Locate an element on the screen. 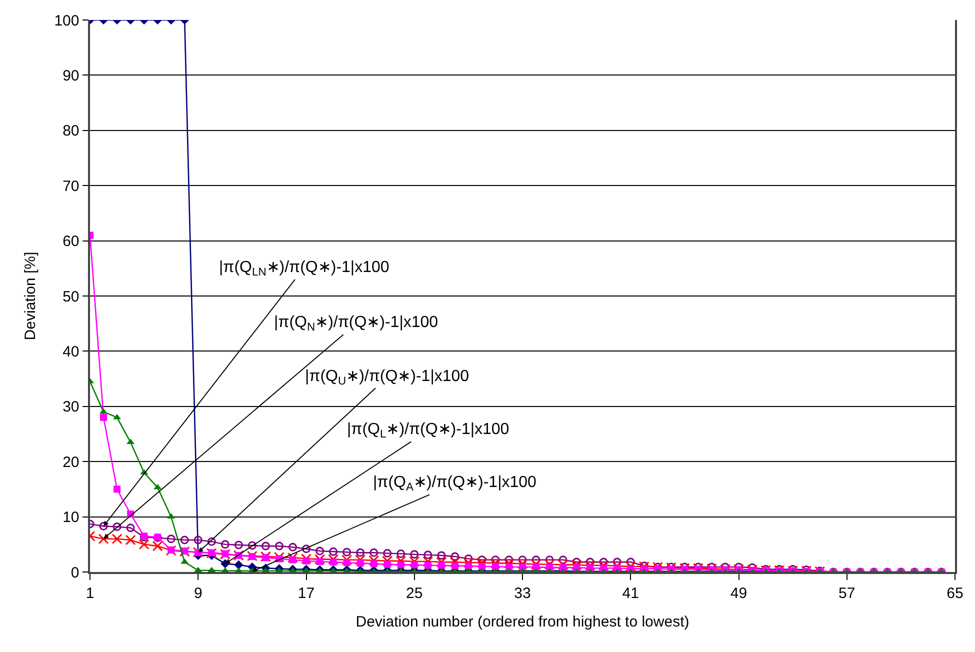  x-tick-label: 33 is located at coordinates (522, 593).